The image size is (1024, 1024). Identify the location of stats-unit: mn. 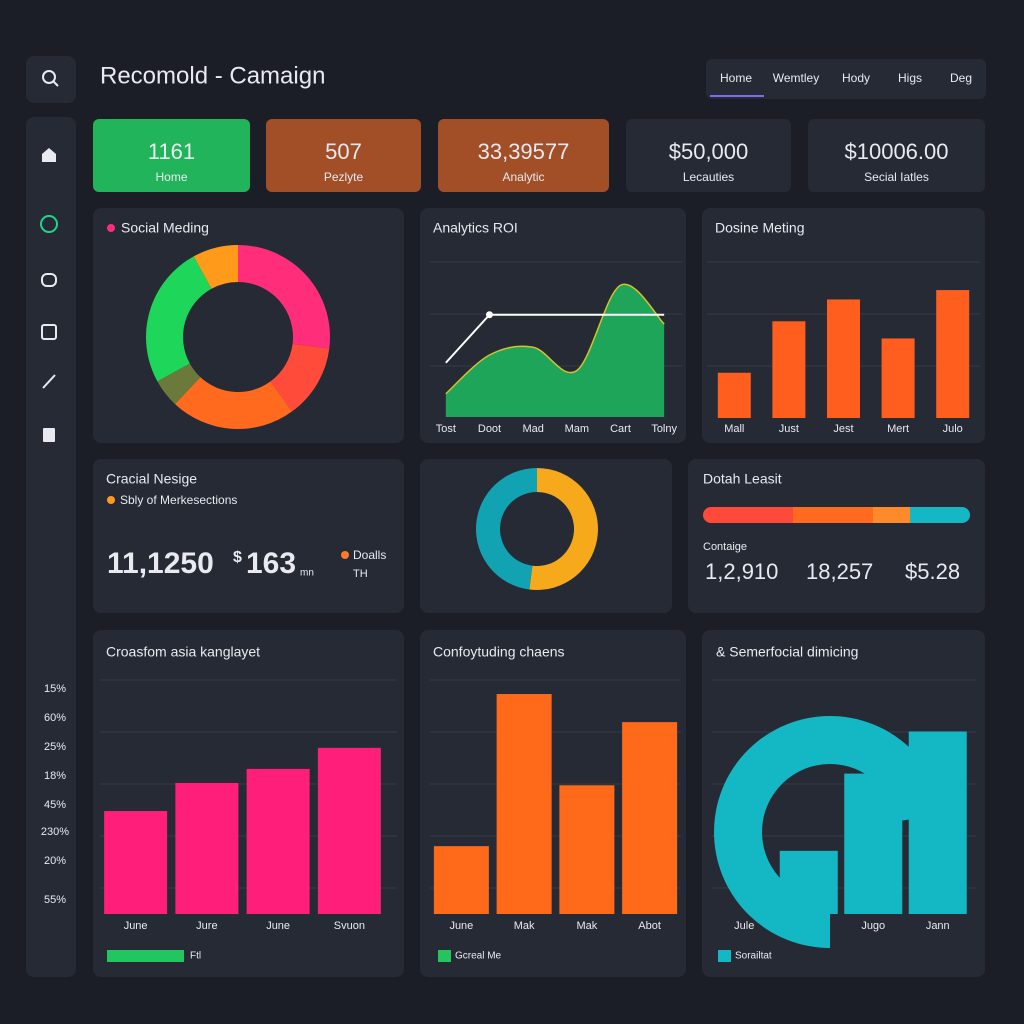
(307, 573).